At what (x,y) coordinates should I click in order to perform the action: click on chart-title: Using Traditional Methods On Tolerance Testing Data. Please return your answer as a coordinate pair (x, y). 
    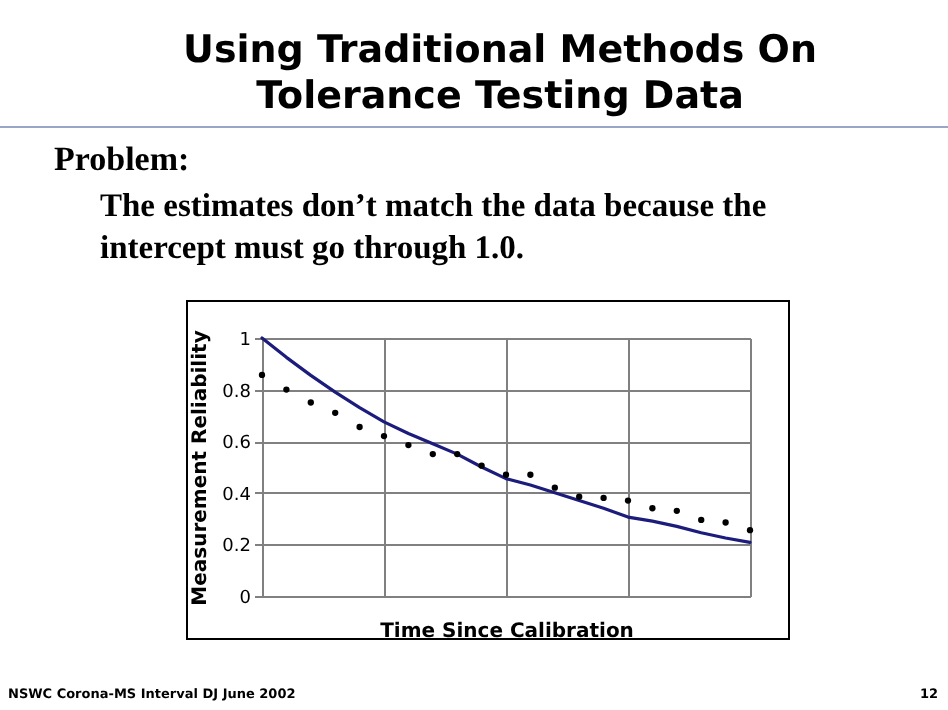
    Looking at the image, I should click on (500, 74).